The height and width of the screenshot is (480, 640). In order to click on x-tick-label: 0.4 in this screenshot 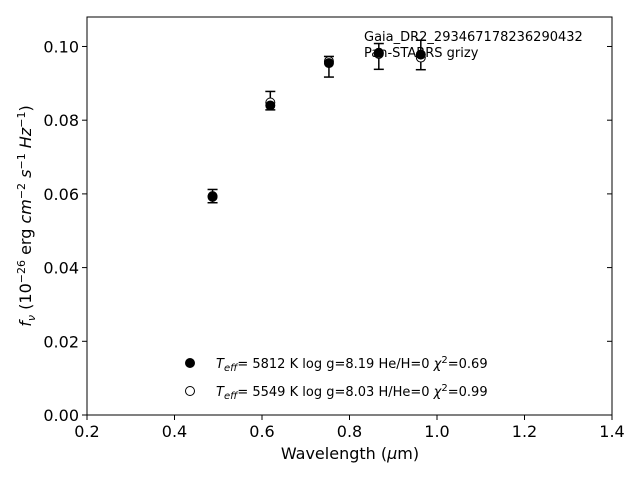, I will do `click(174, 431)`.